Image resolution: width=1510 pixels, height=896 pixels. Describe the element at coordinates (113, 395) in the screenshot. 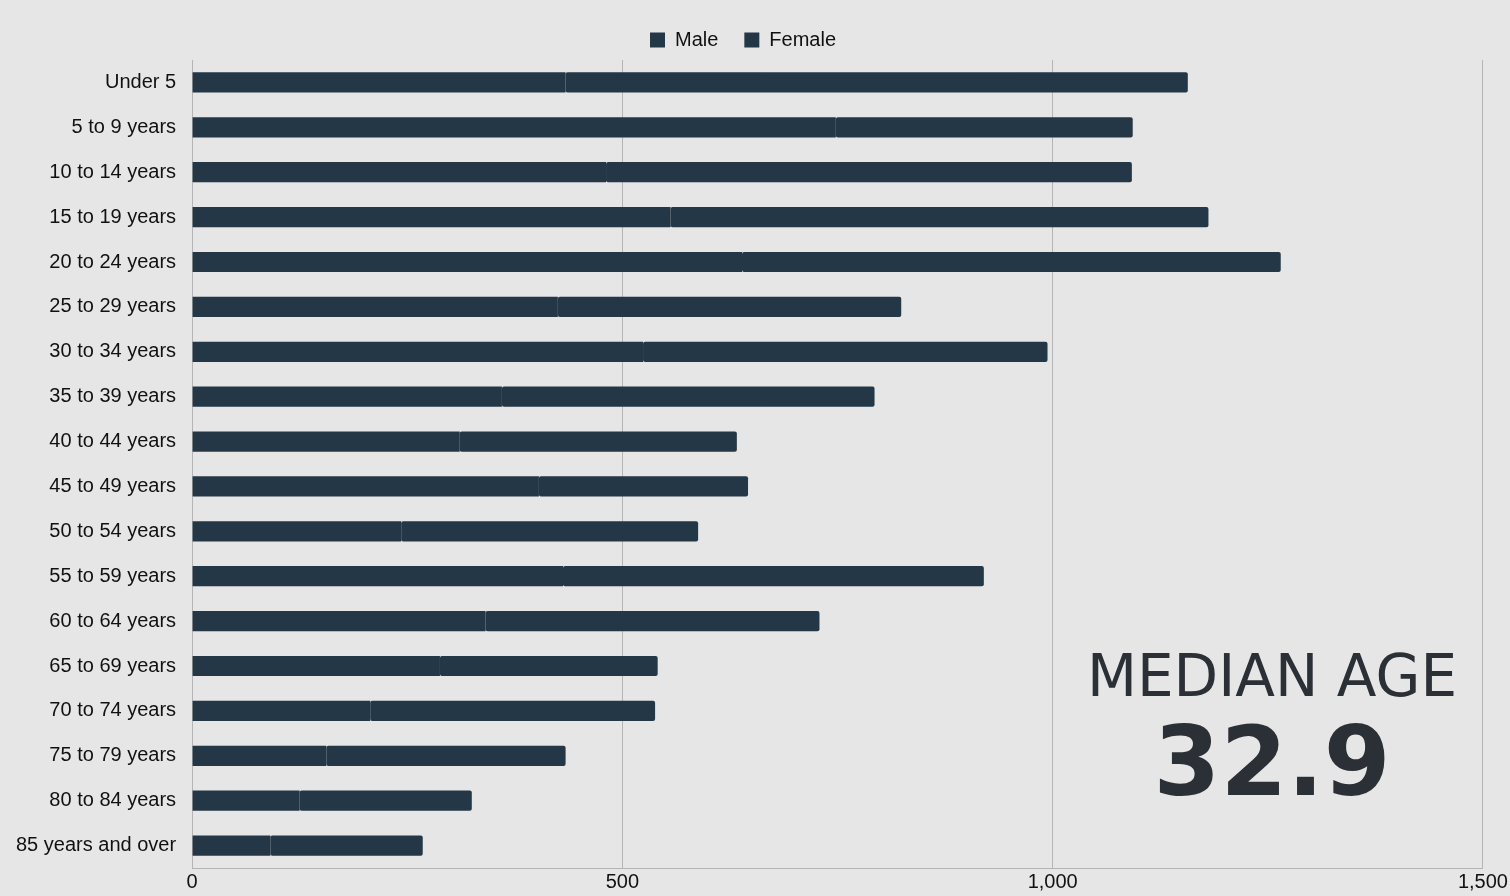

I see `y-tick-label: 35 to 39 years` at that location.